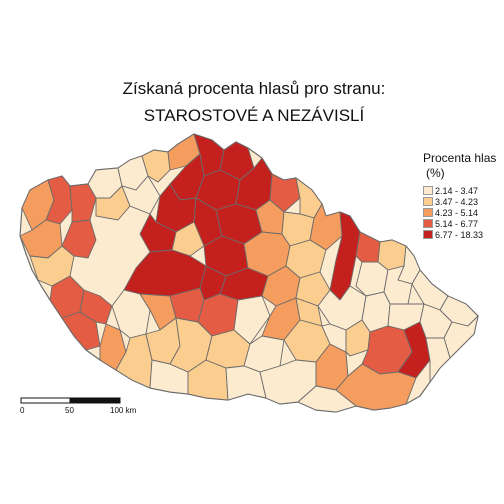 This screenshot has width=504, height=504. Describe the element at coordinates (69, 410) in the screenshot. I see `scale-label-50: 50` at that location.